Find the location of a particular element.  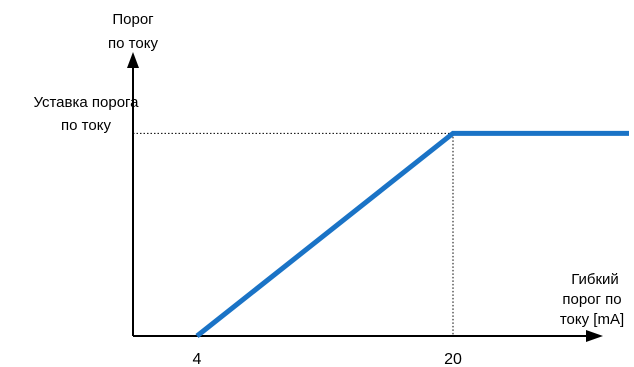

x-axis-label-line-1: Гибкий is located at coordinates (595, 279).